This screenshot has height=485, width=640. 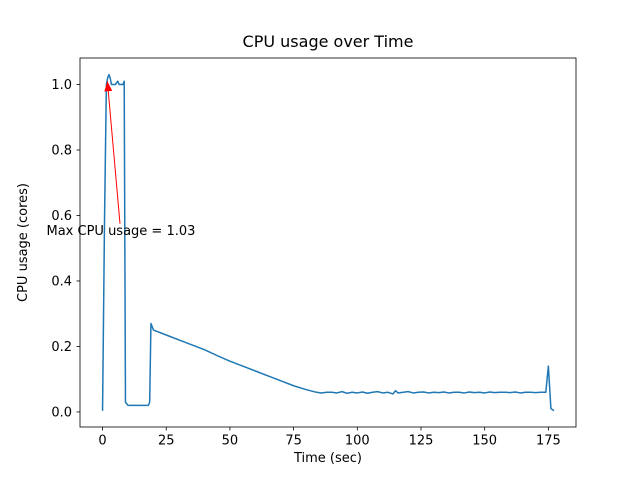 What do you see at coordinates (61, 347) in the screenshot?
I see `y-tick-label: 0.2` at bounding box center [61, 347].